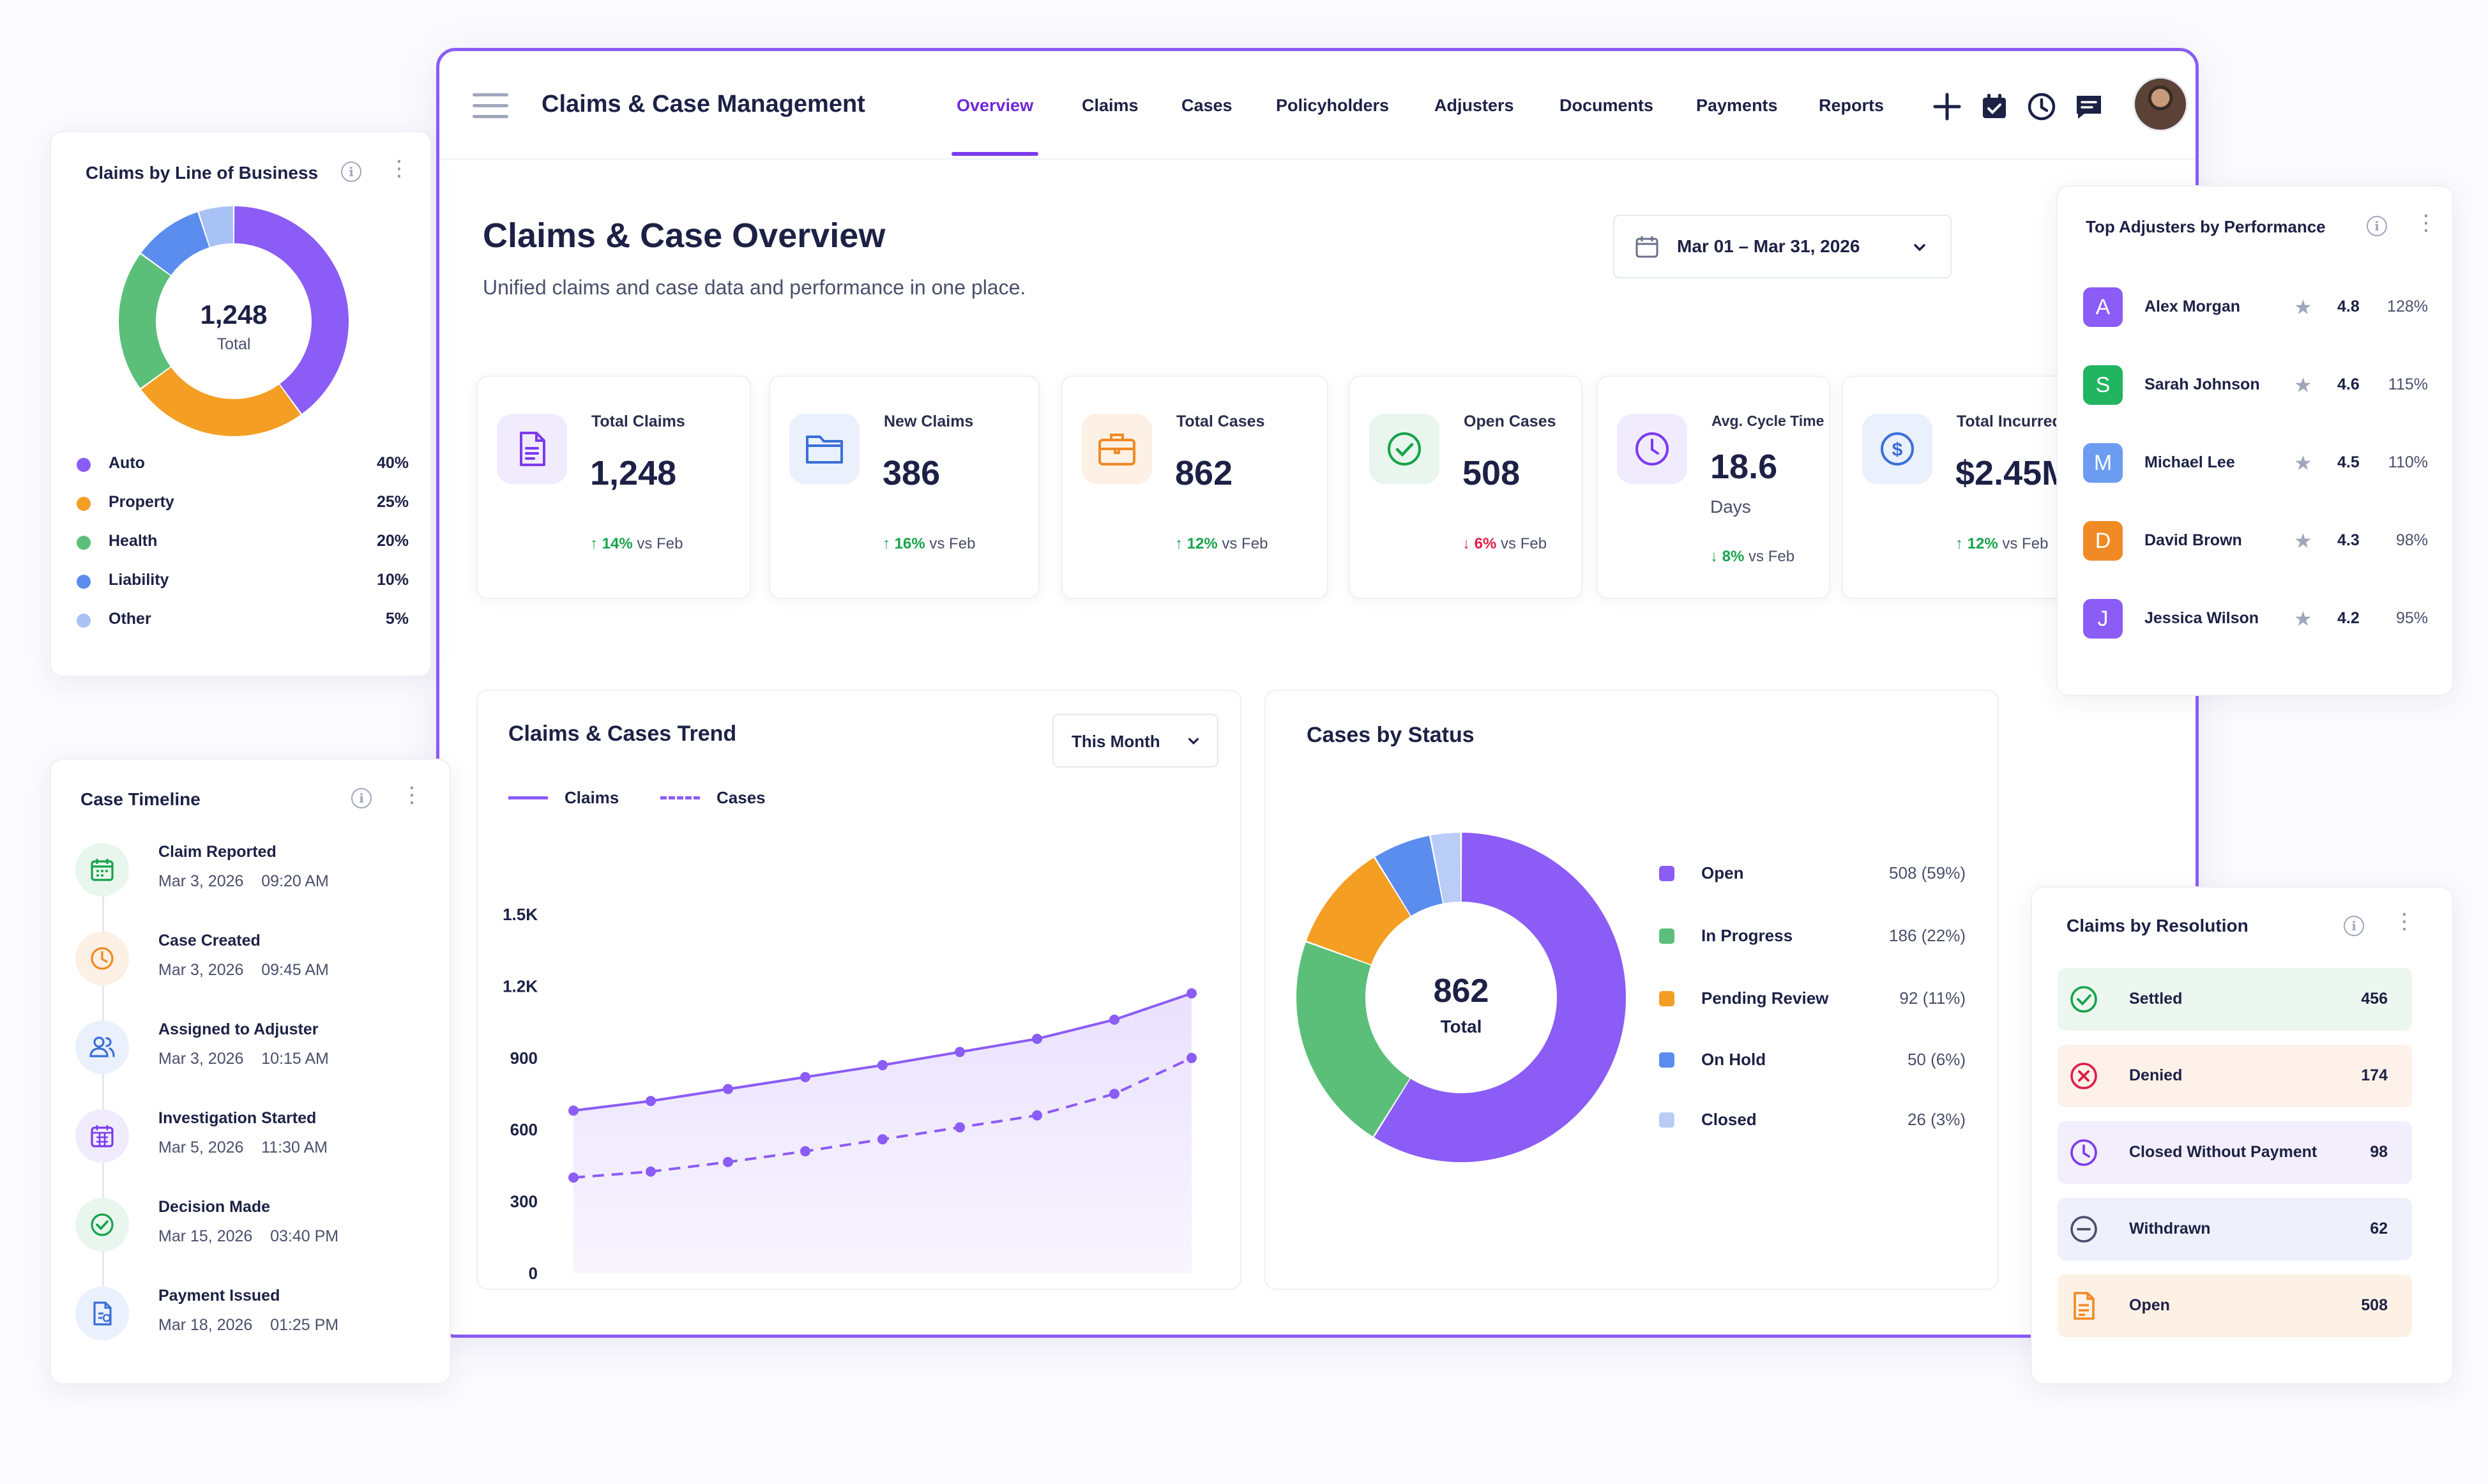 The image size is (2488, 1484). I want to click on lob-total-label: Total, so click(233, 344).